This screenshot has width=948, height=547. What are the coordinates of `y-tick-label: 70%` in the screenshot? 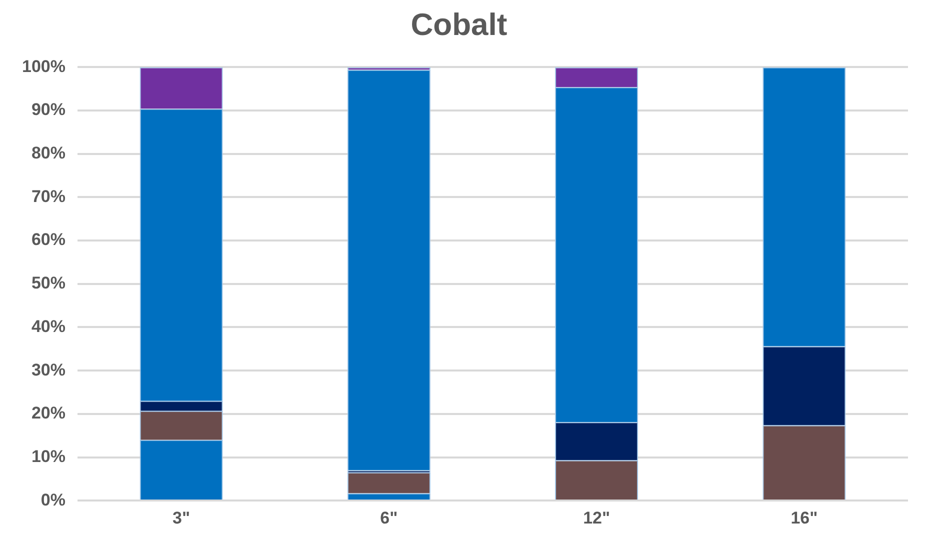 It's located at (48, 196).